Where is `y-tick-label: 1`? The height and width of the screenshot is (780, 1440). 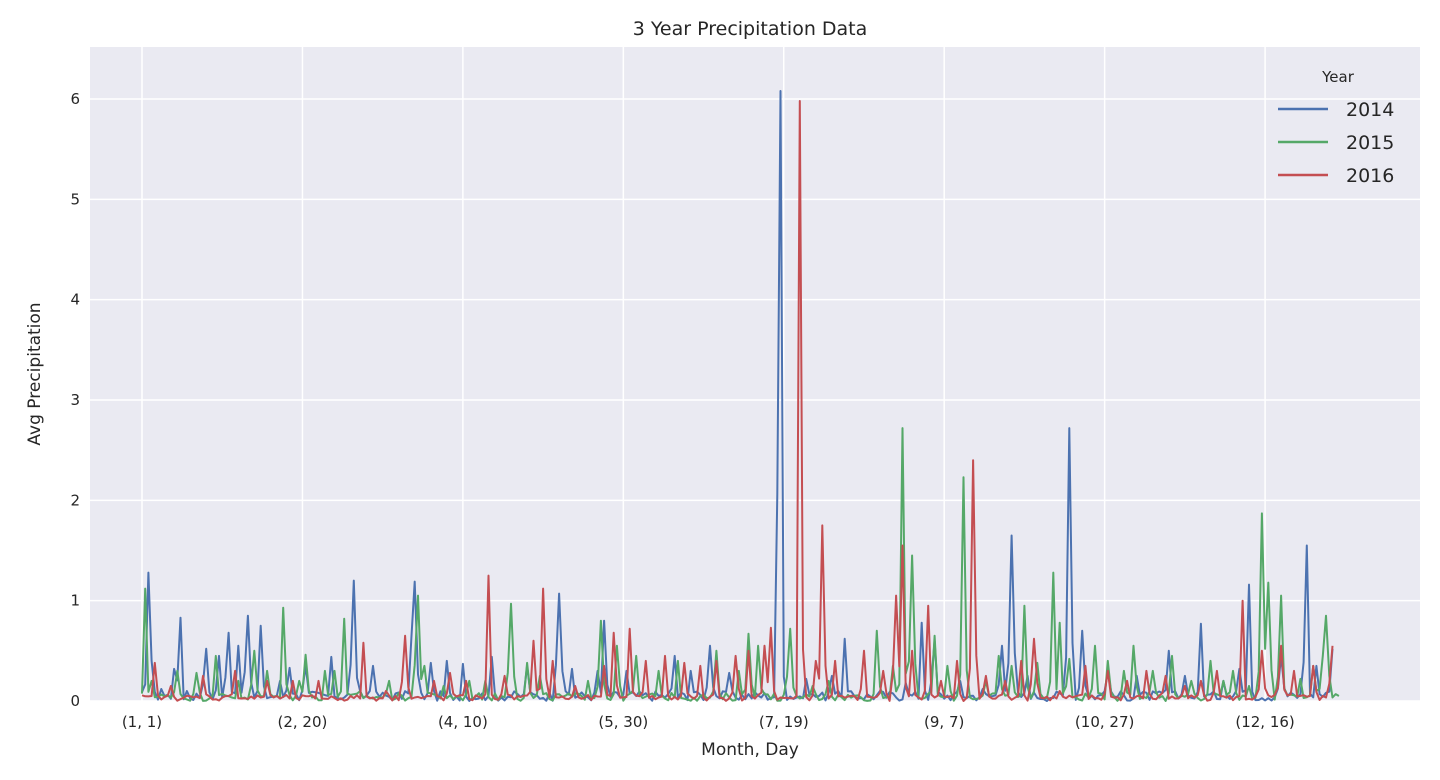 y-tick-label: 1 is located at coordinates (75, 601).